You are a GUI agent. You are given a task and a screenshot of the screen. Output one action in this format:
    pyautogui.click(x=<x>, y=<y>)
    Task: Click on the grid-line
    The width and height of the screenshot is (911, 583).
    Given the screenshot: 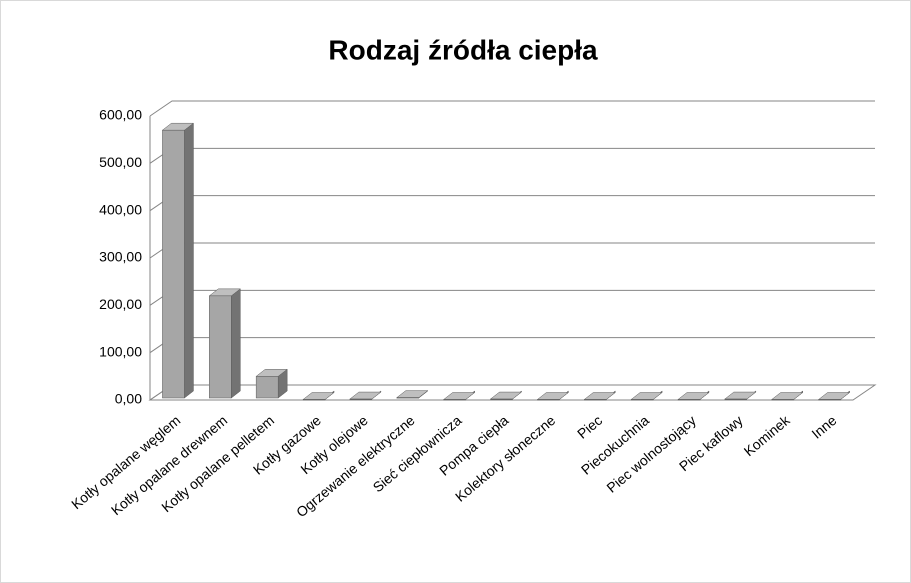 What is the action you would take?
    pyautogui.click(x=512, y=108)
    